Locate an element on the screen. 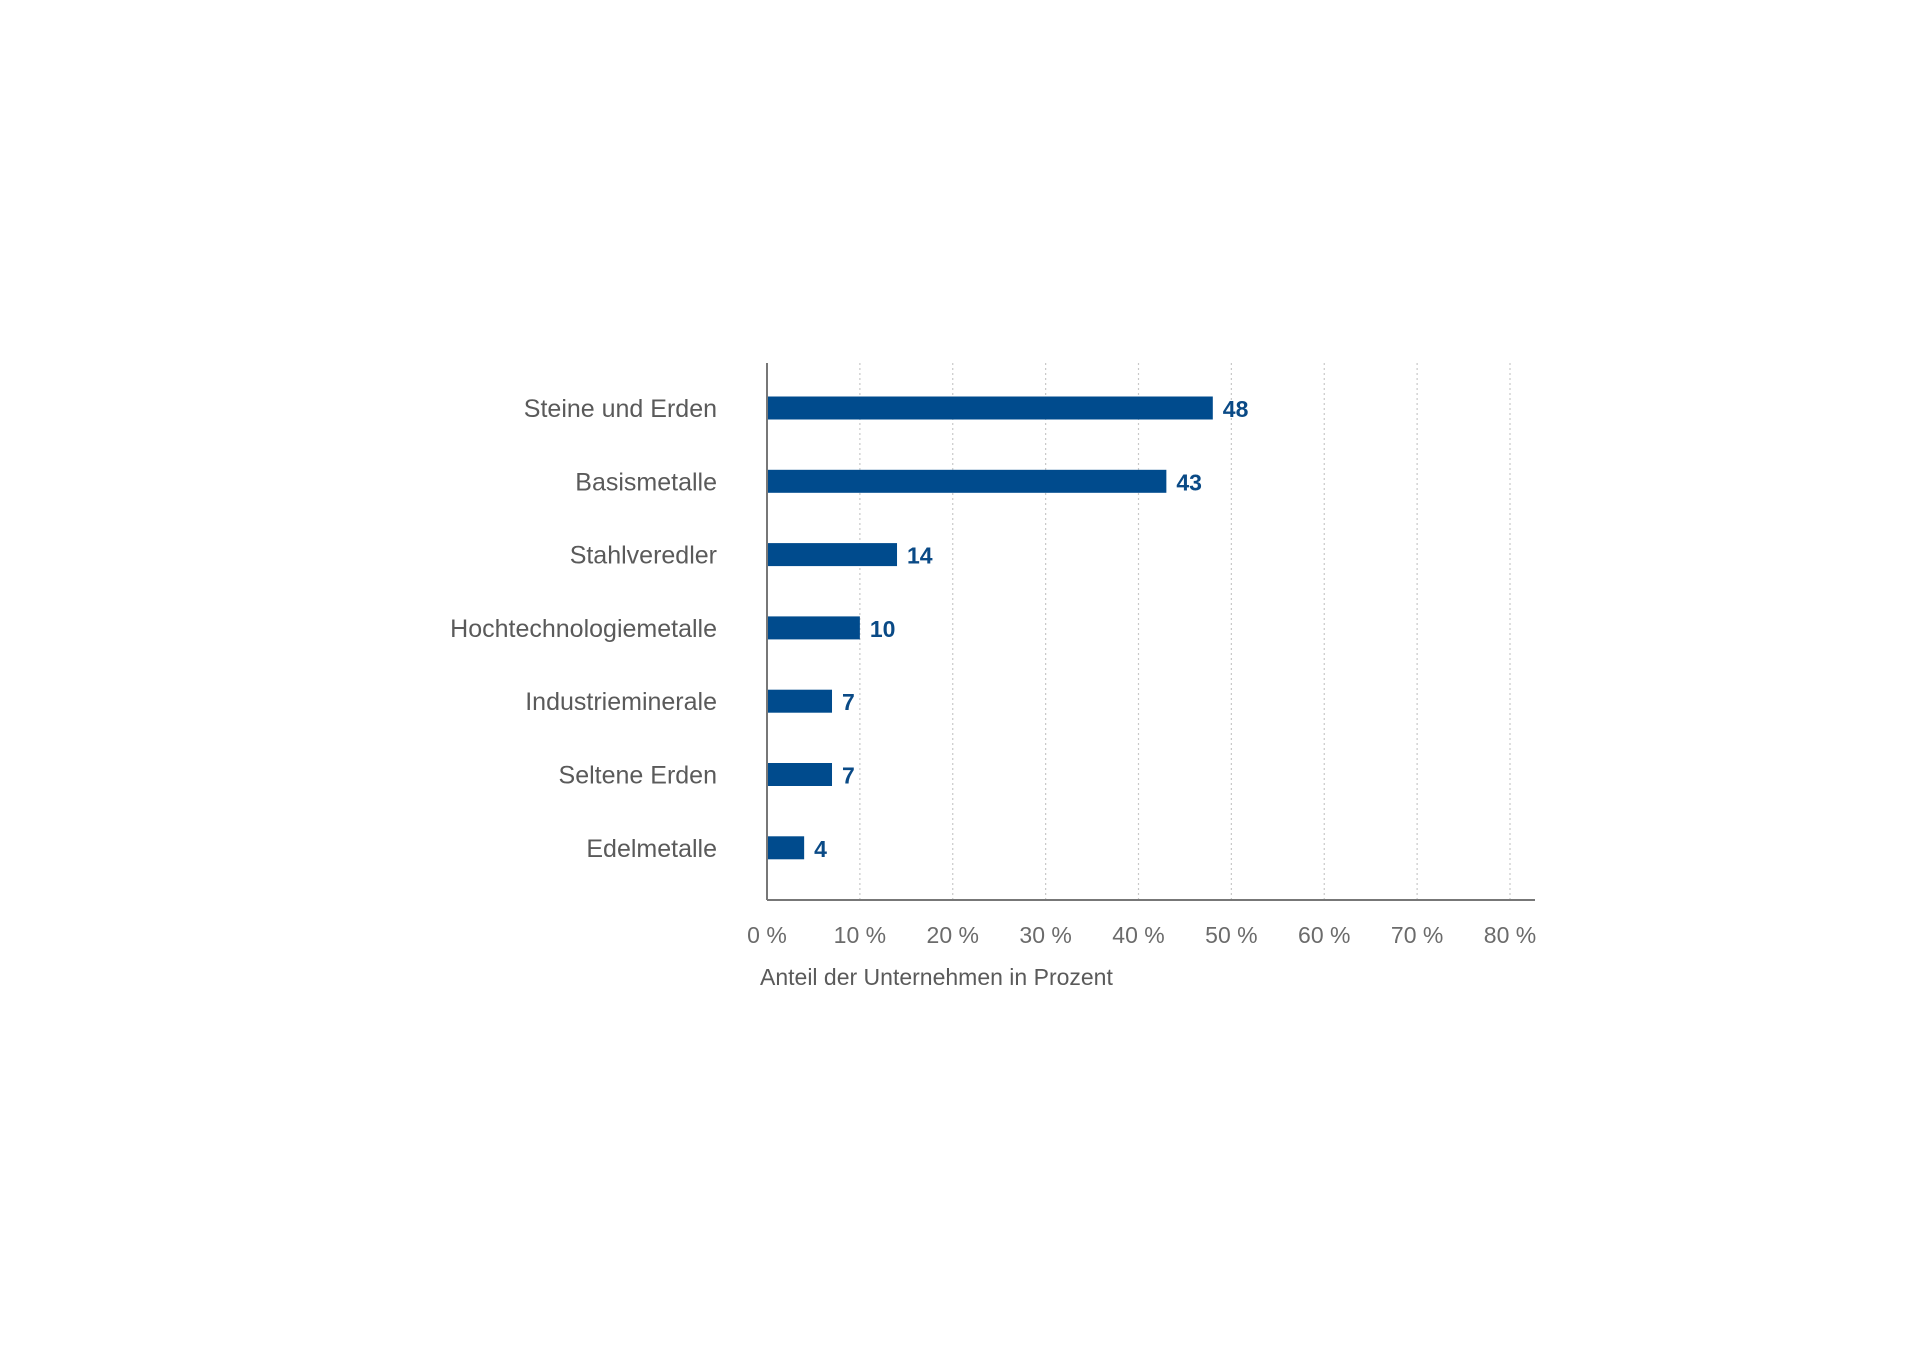  x-tick-label: 0 % is located at coordinates (767, 935).